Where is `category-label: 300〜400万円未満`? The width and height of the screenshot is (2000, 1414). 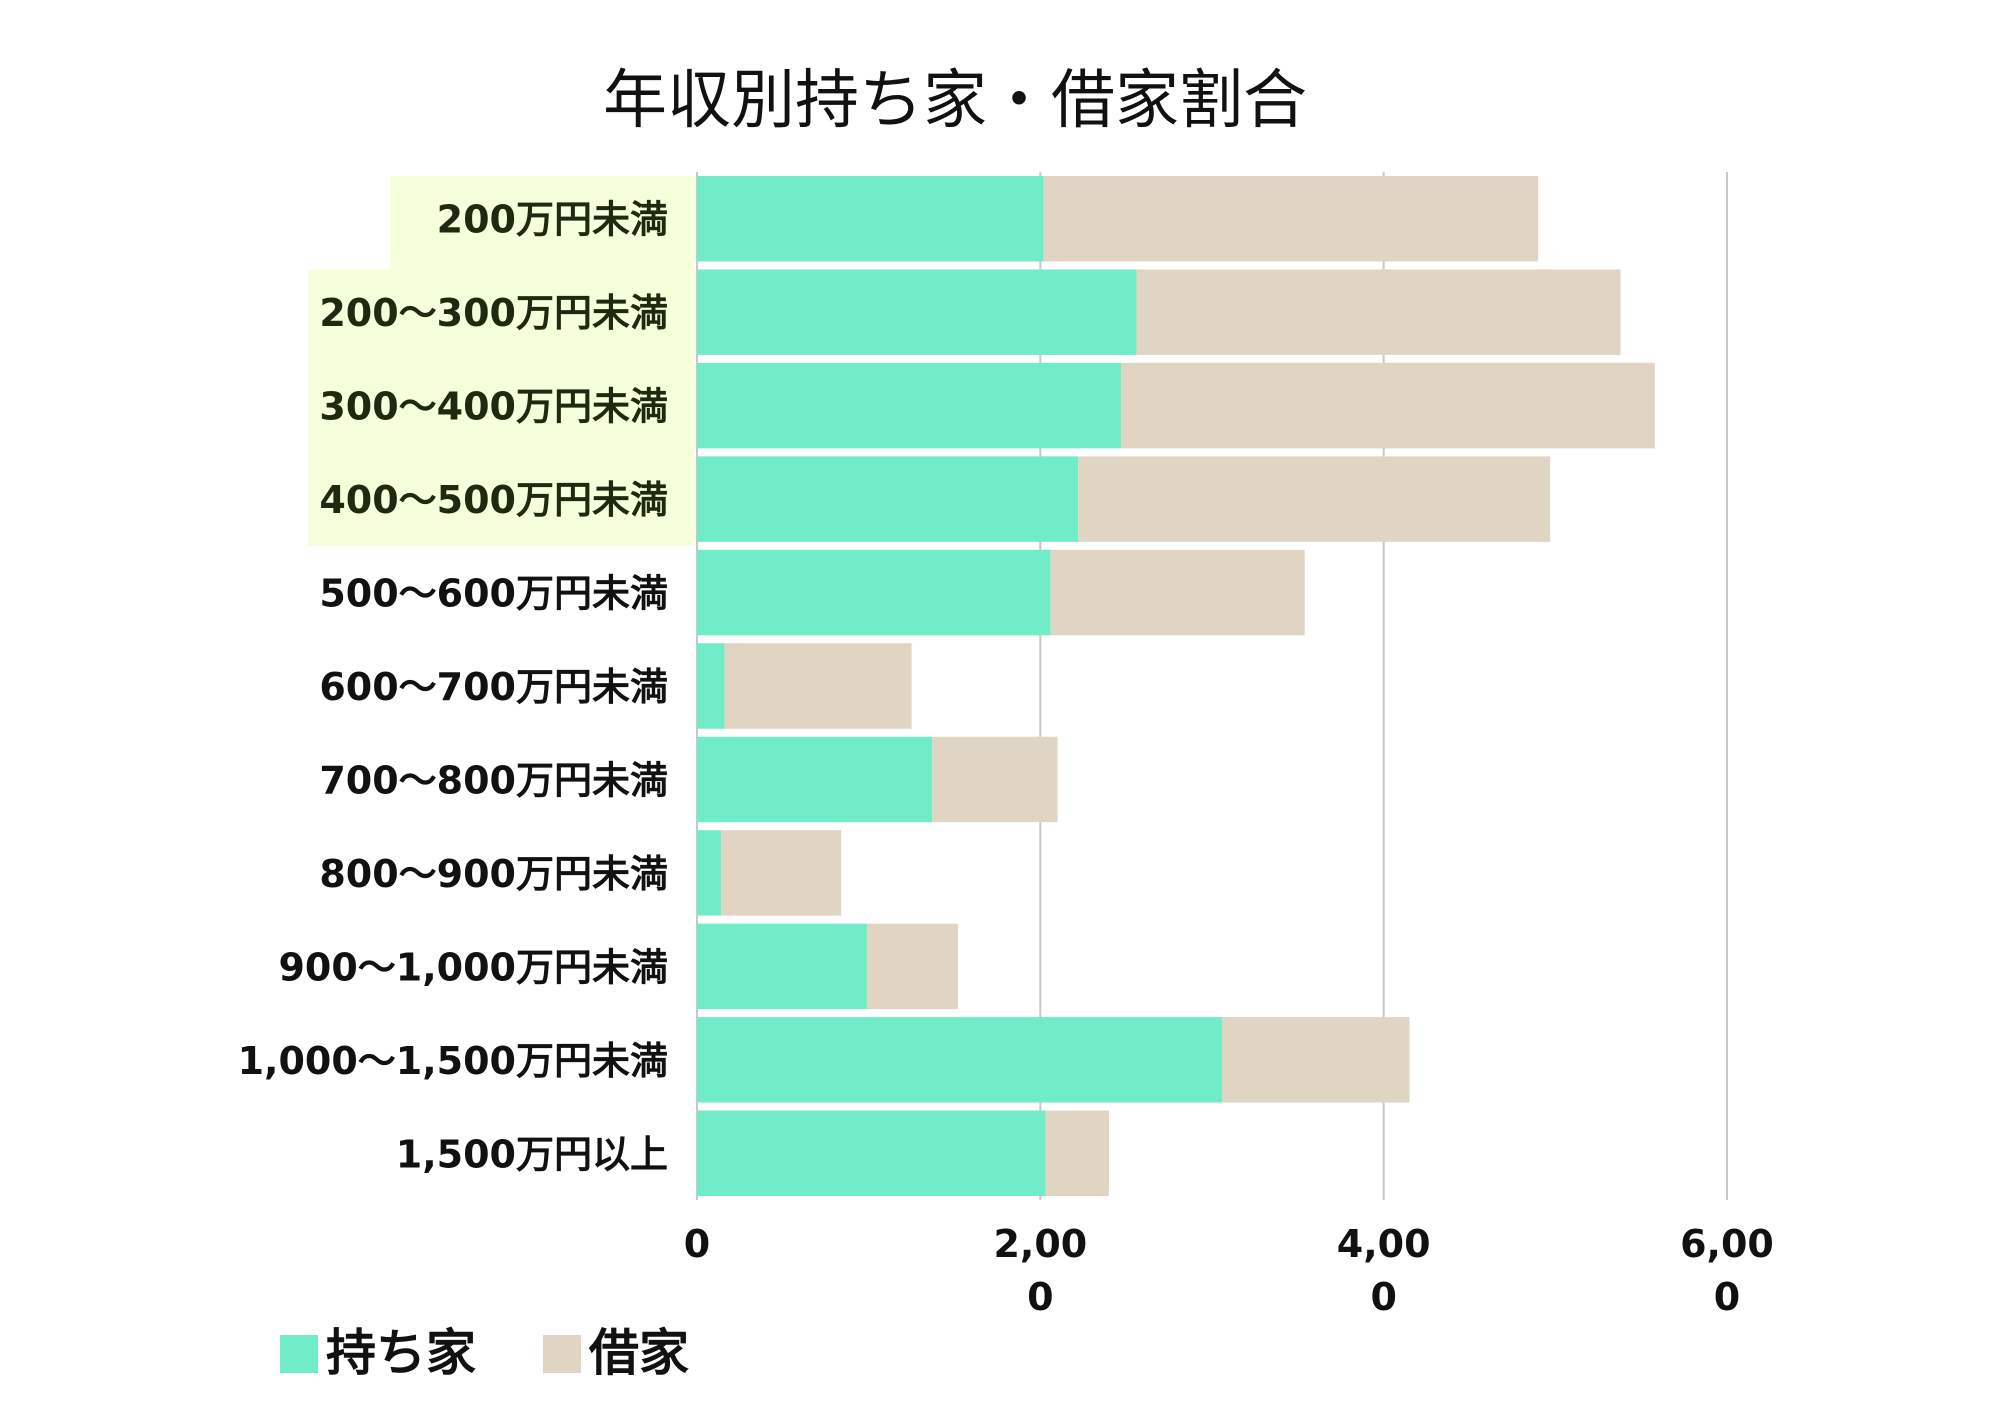 category-label: 300〜400万円未満 is located at coordinates (493, 407).